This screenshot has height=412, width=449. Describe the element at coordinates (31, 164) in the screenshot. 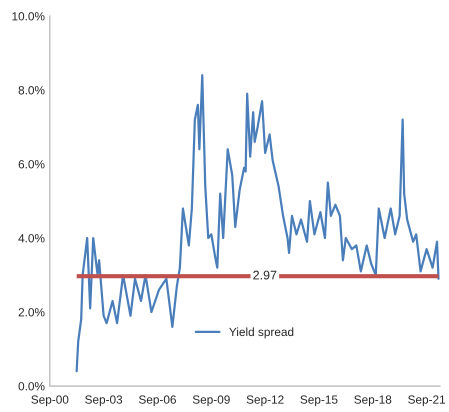

I see `y-tick-label: 6.0%` at that location.